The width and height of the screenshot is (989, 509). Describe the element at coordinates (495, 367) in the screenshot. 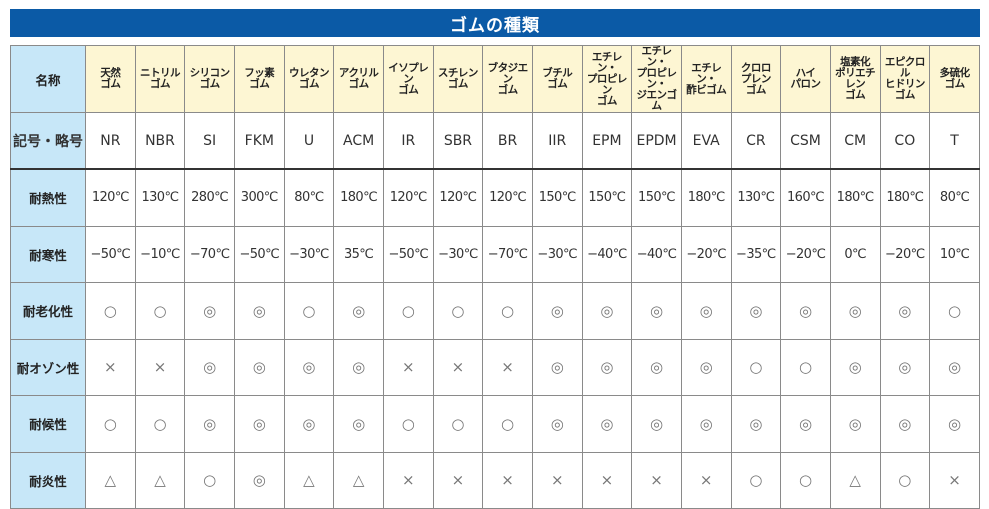

I see `table-row: 耐オゾン性 × × ◎ ◎ ◎ ◎ × × × ◎ ◎ ◎ ◎ ○ ○ ◎ ◎ ◎` at that location.